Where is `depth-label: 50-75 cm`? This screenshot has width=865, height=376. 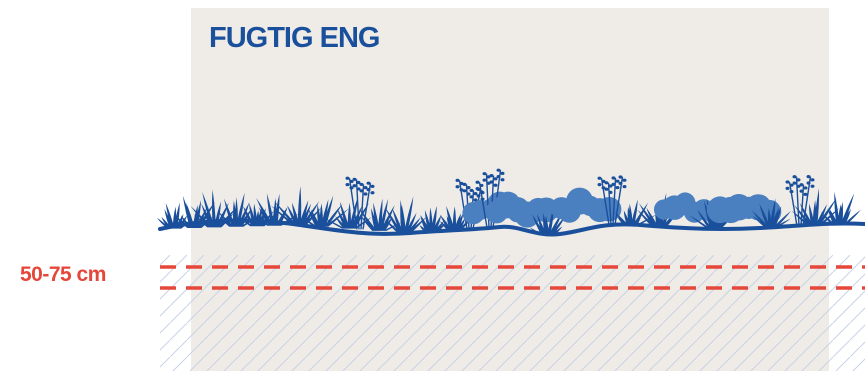 depth-label: 50-75 cm is located at coordinates (63, 274).